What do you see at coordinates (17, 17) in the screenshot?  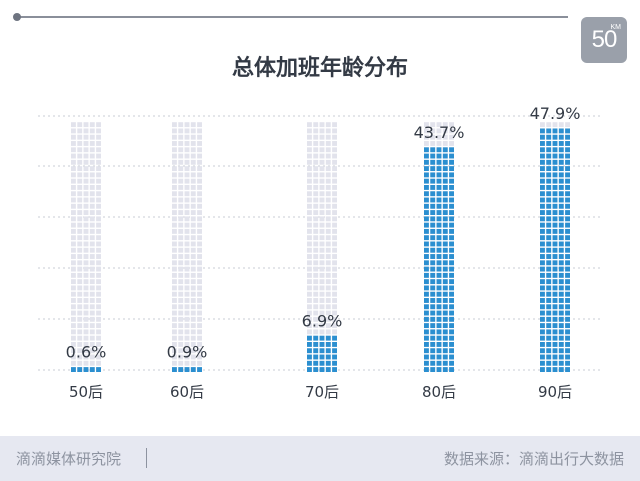 I see `top-rule-dot` at bounding box center [17, 17].